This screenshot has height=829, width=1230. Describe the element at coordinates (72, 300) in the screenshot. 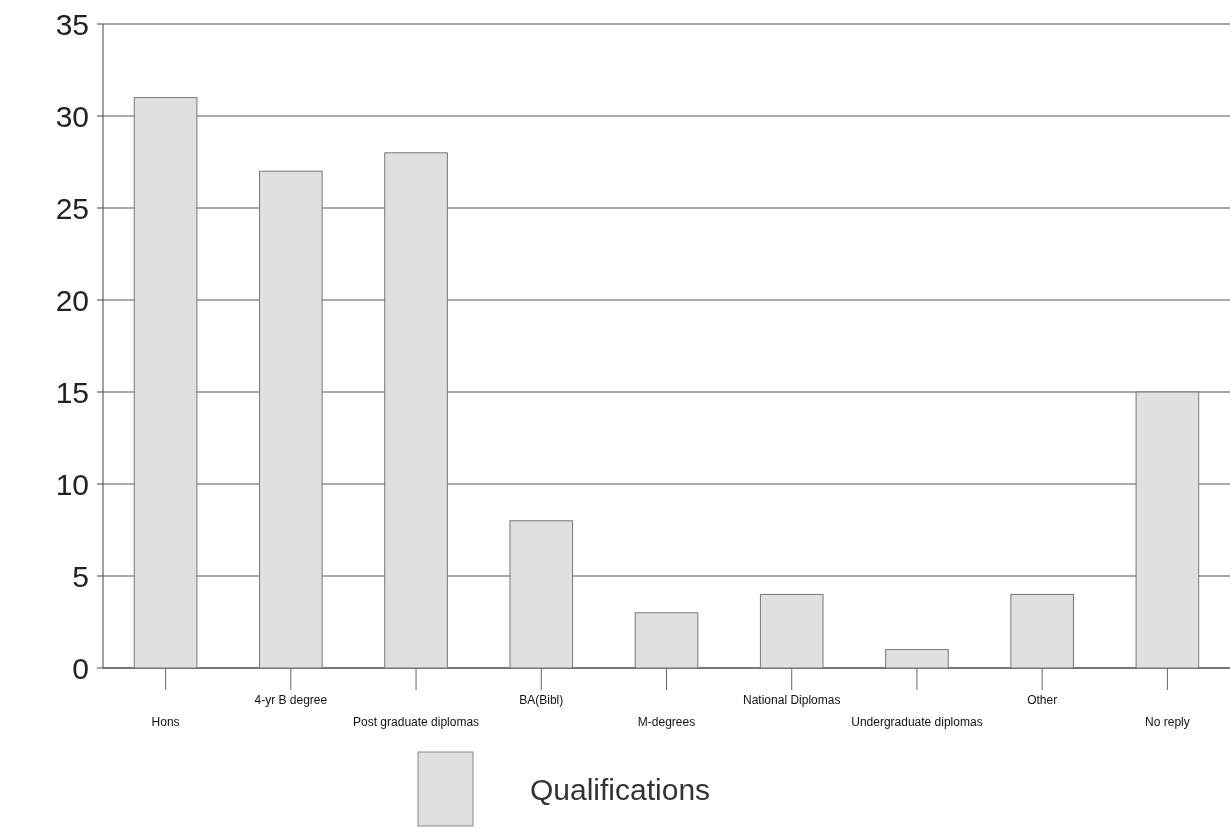

I see `y-tick-label: 20` at that location.